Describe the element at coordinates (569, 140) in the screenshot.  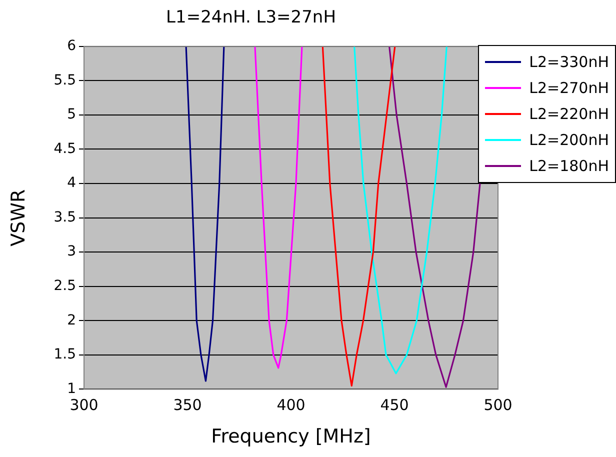
I see `legend-label: L2=200nH` at that location.